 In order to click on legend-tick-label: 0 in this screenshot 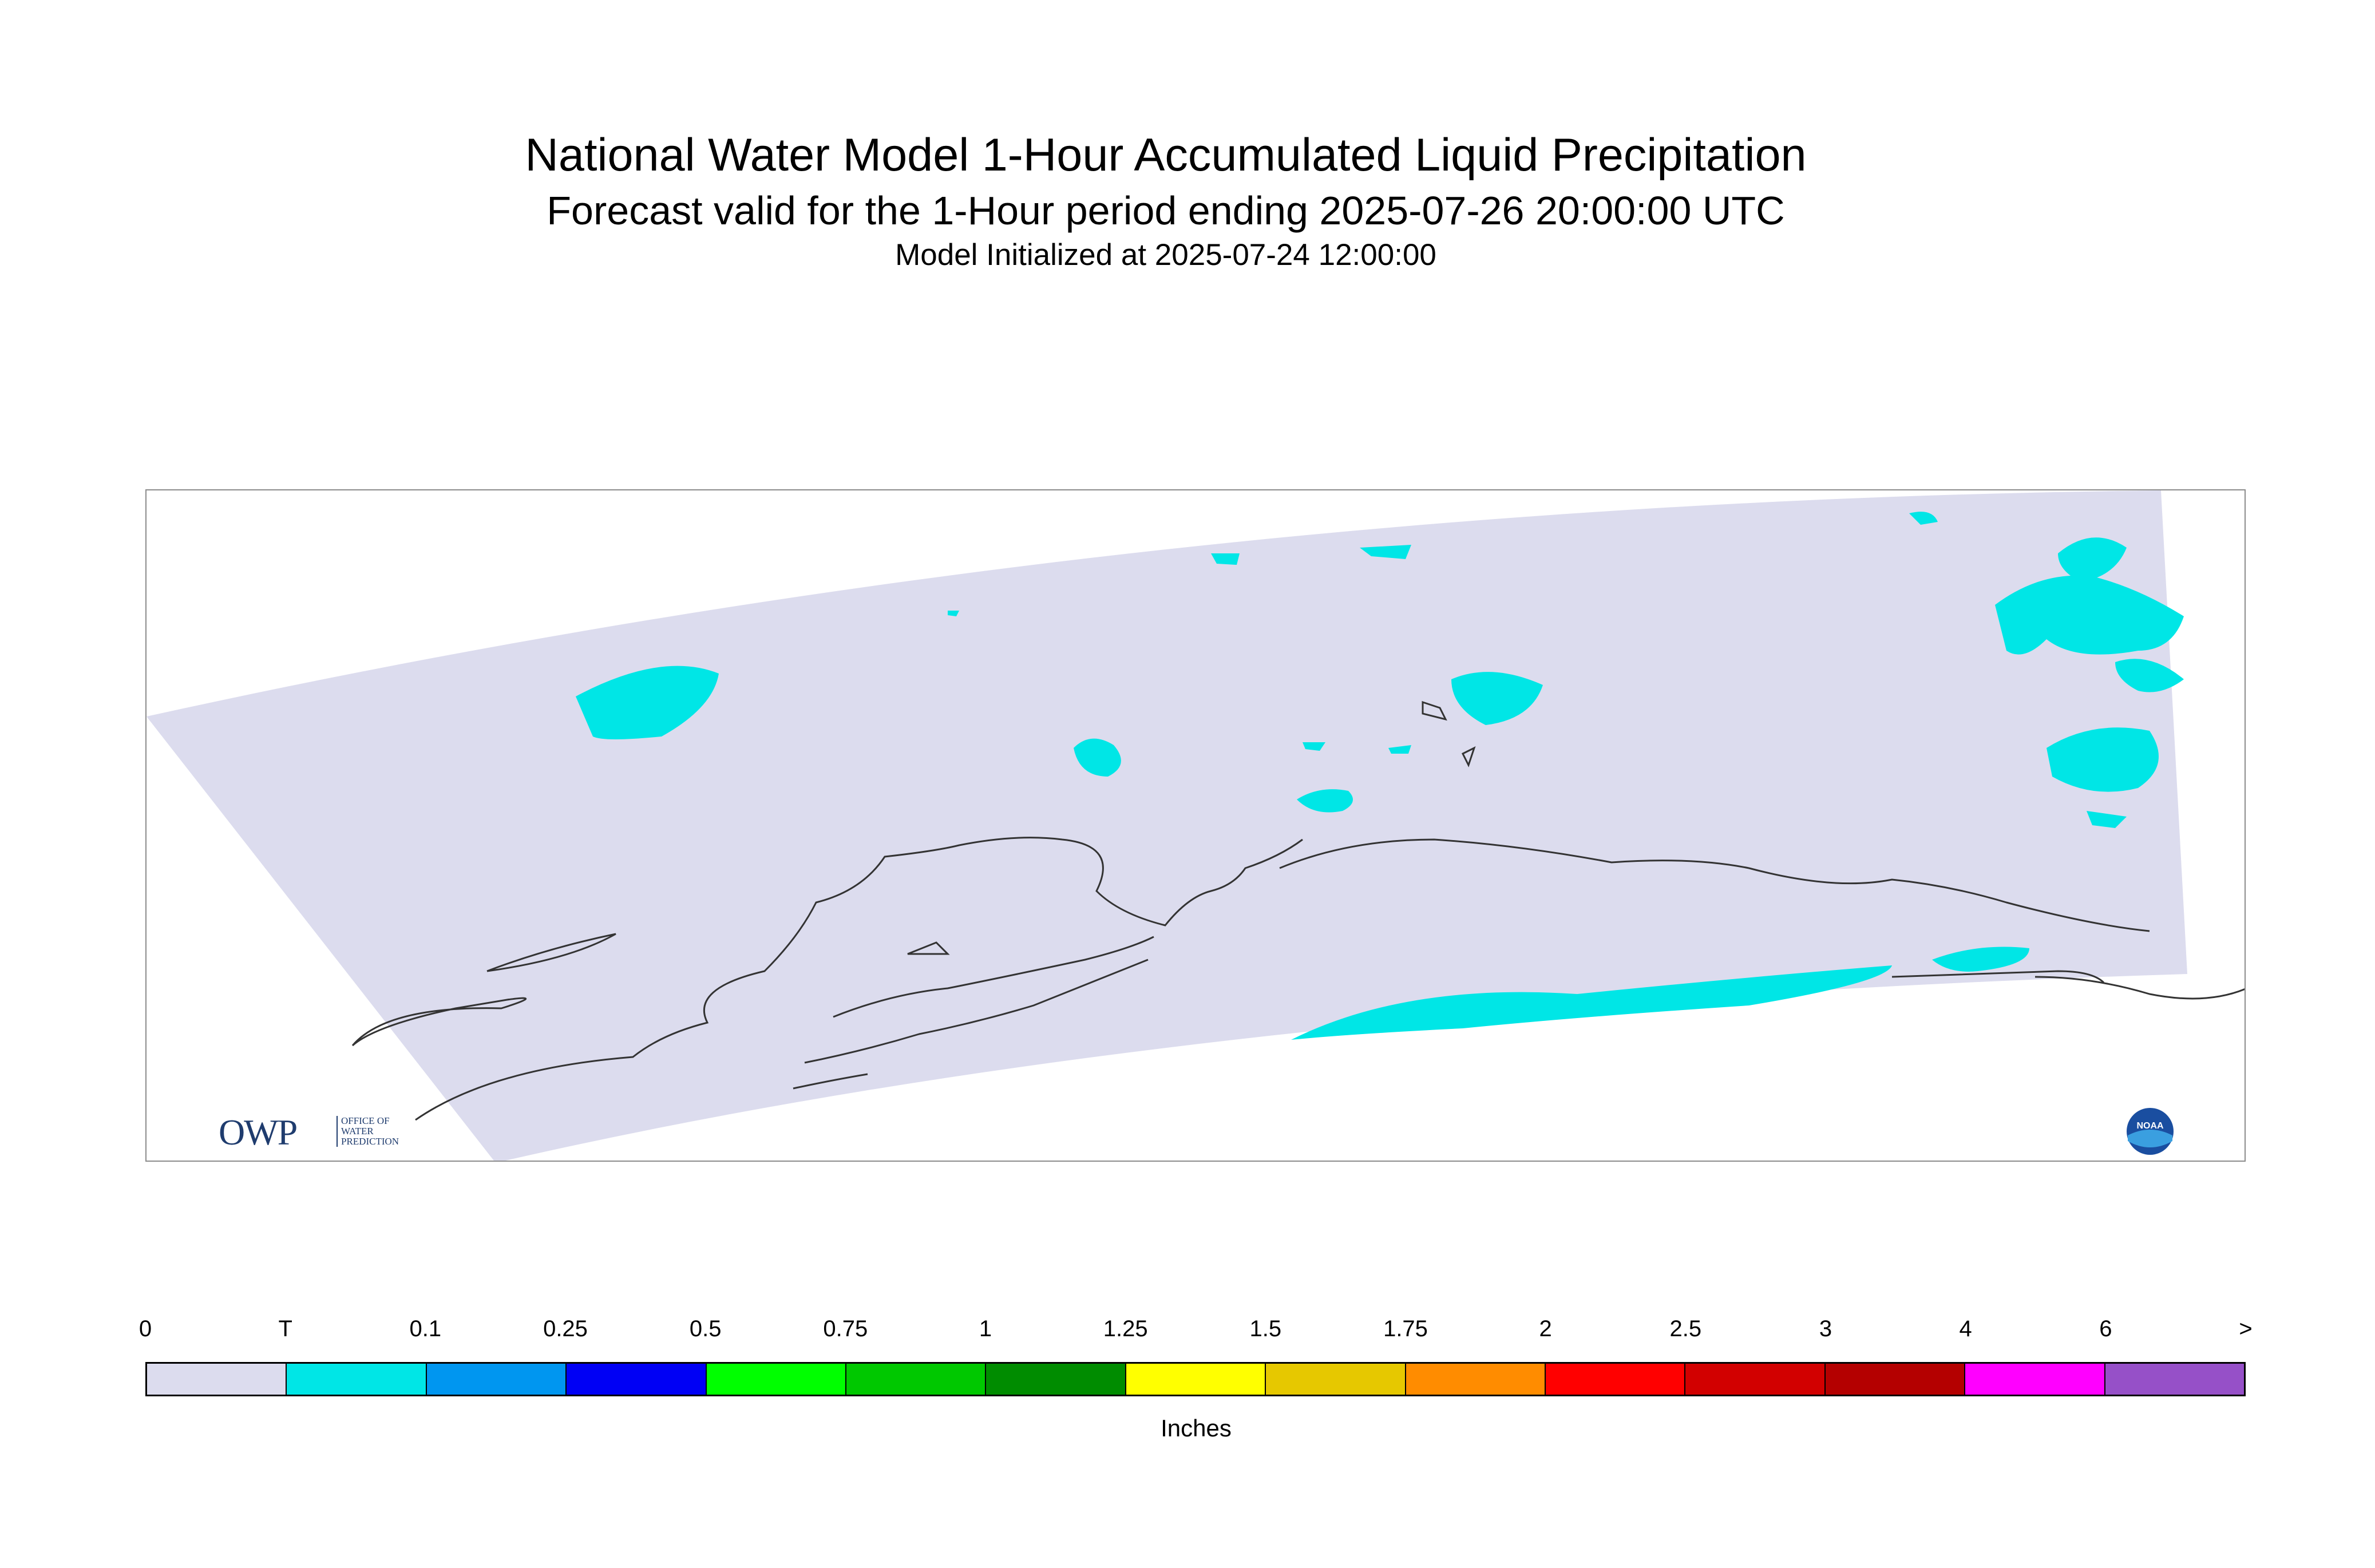, I will do `click(145, 1328)`.